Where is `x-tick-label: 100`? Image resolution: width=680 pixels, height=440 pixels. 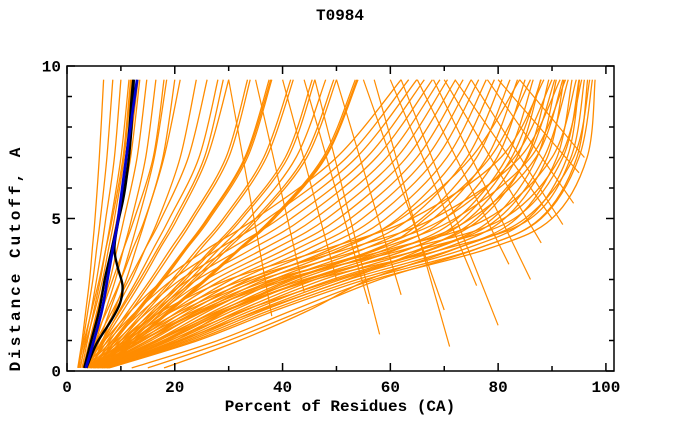 x-tick-label: 100 is located at coordinates (606, 388).